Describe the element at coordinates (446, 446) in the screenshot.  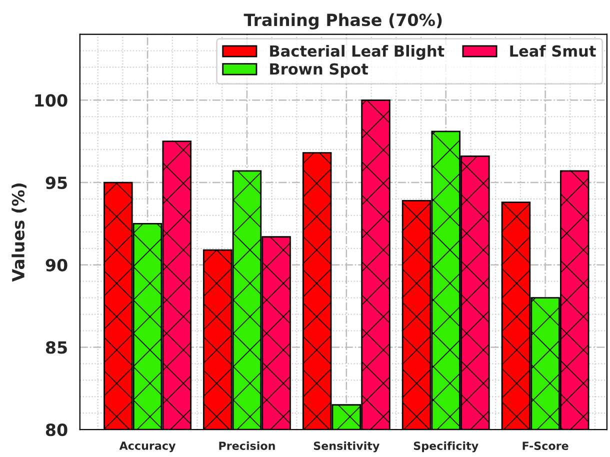
I see `x-tick-label: Specificity` at that location.